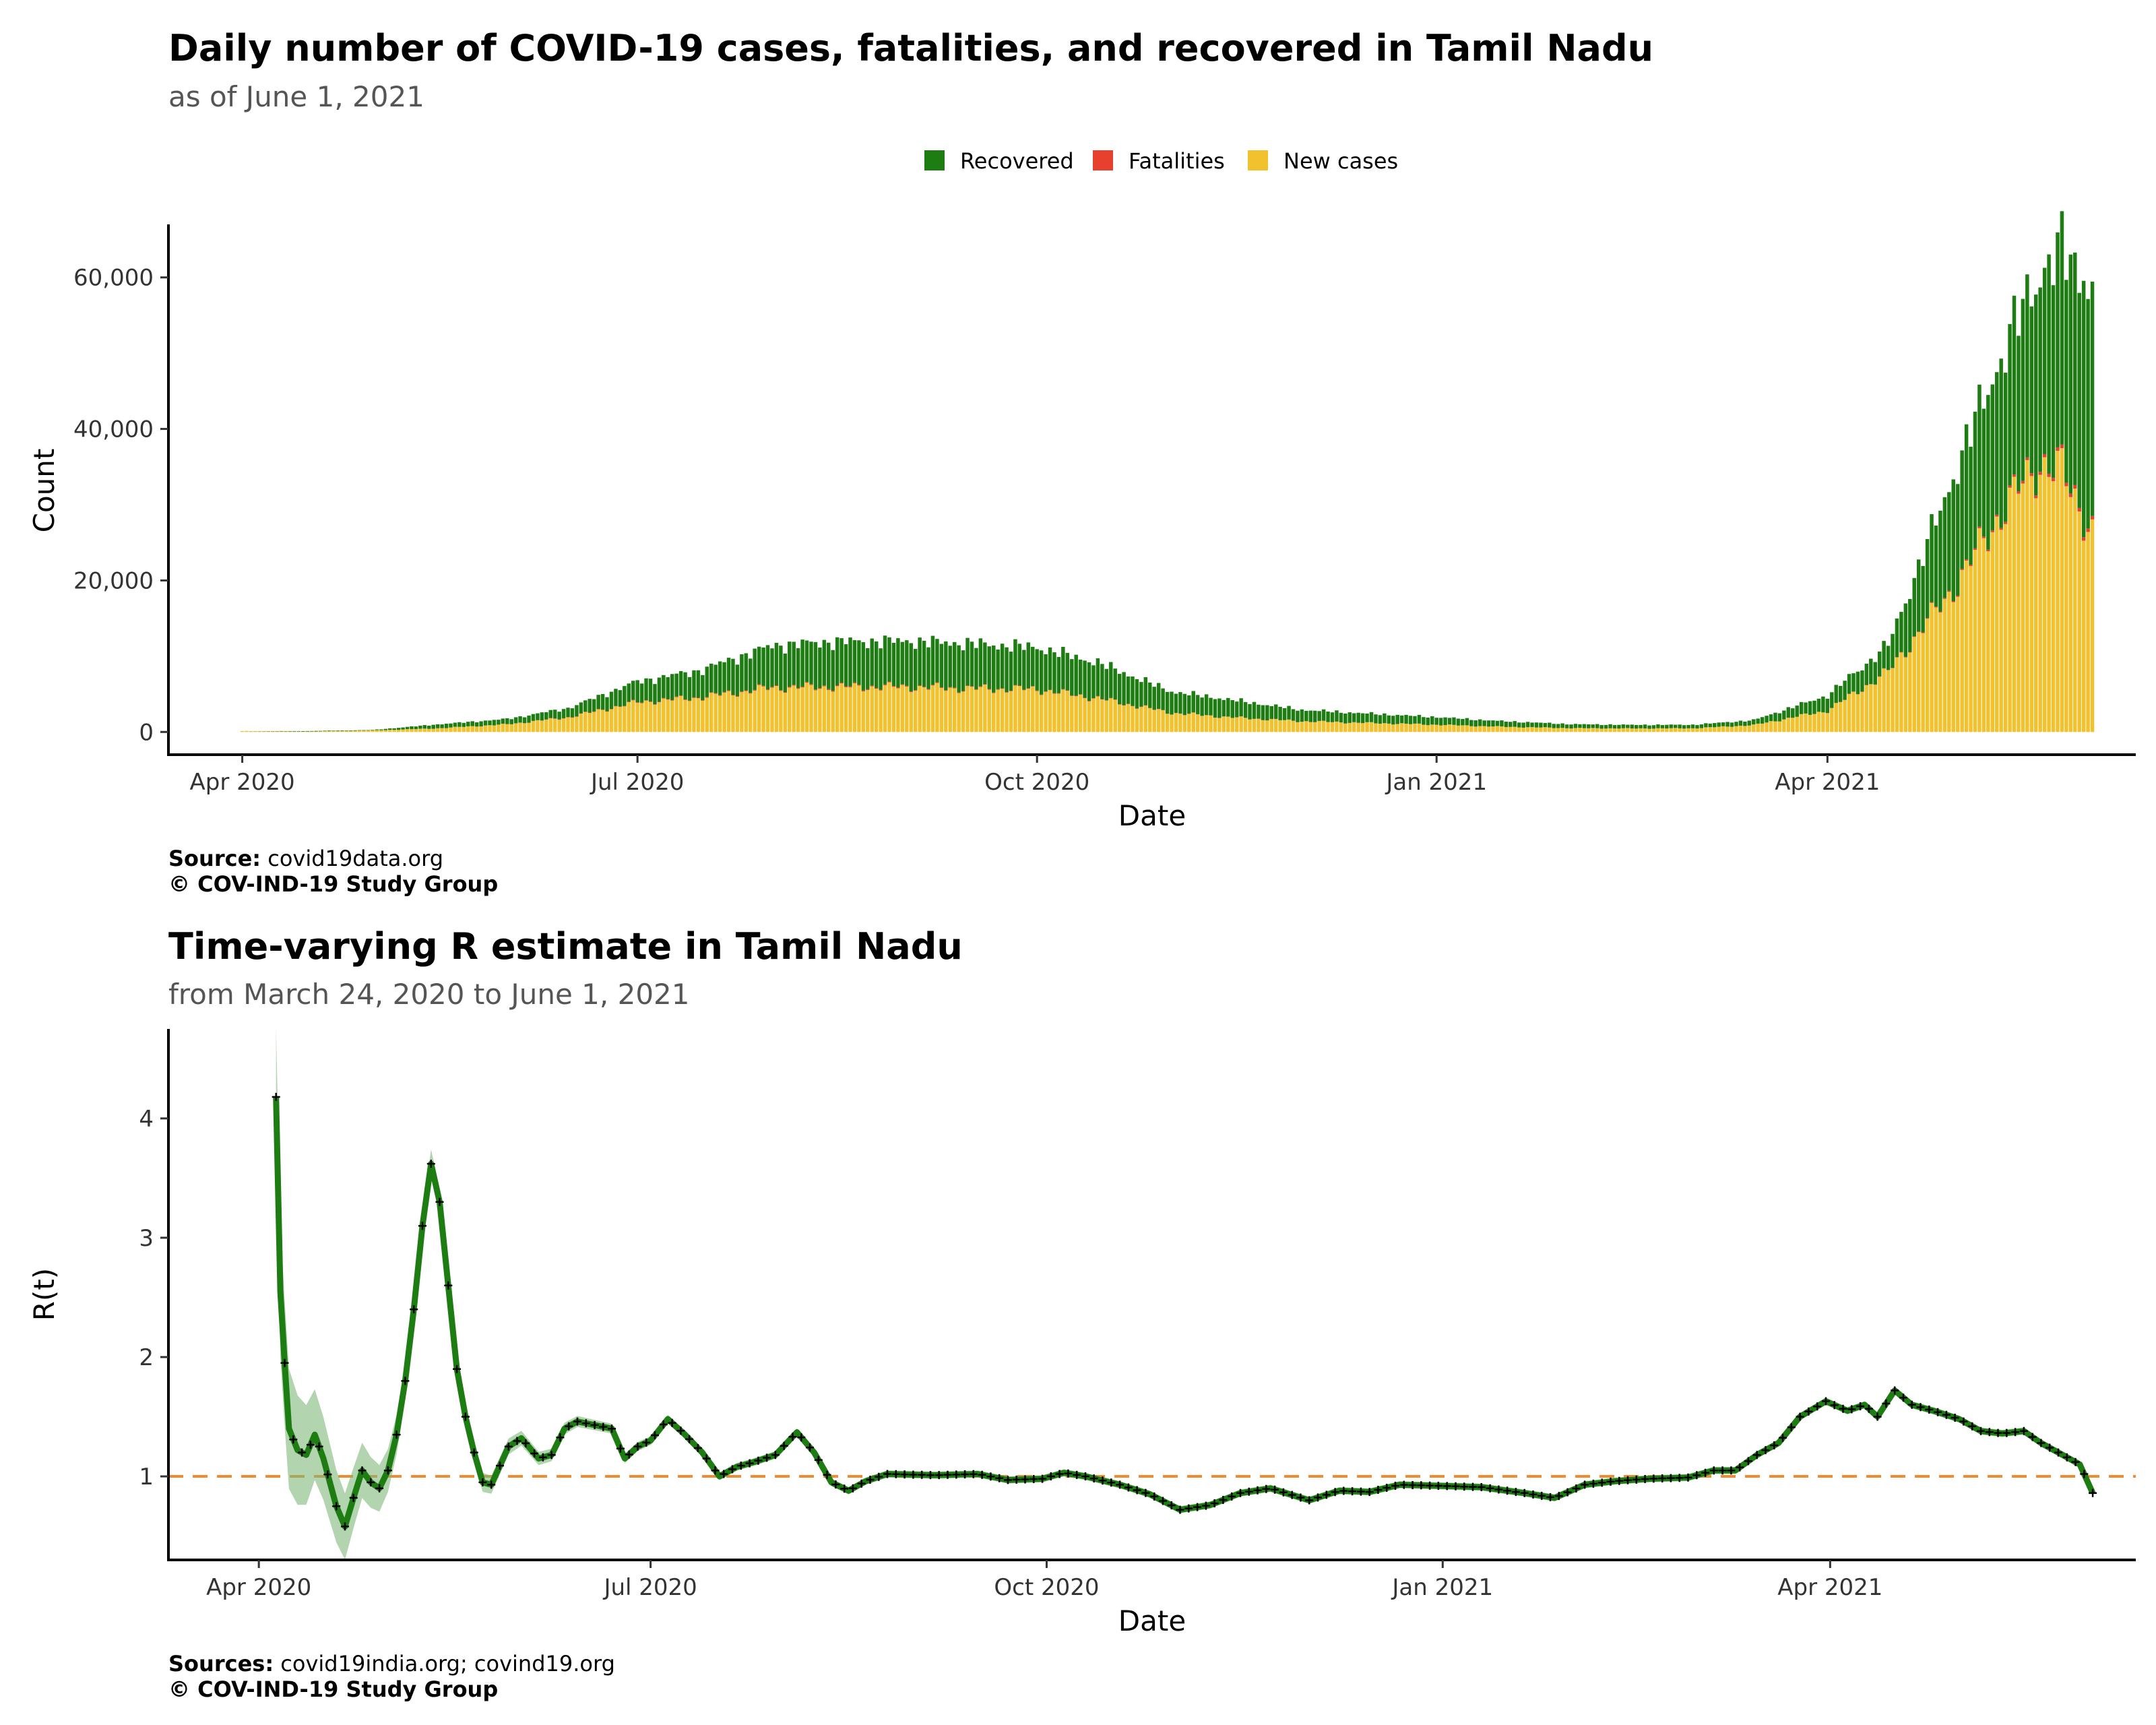  What do you see at coordinates (1442, 1588) in the screenshot?
I see `x-tick-label: Jan 2021` at bounding box center [1442, 1588].